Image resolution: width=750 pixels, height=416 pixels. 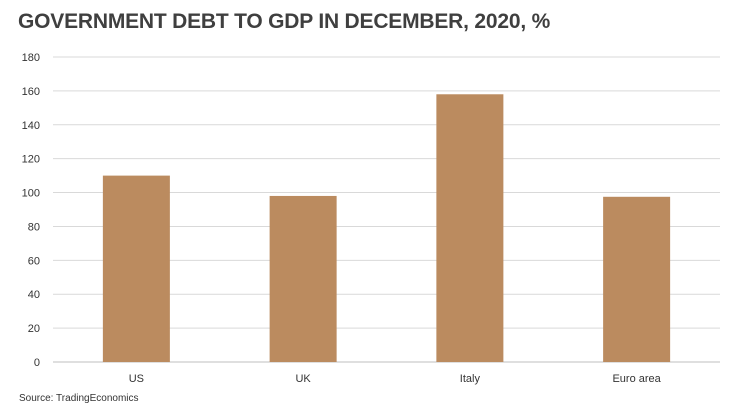 I want to click on x-tick-label: Euro area, so click(x=636, y=379).